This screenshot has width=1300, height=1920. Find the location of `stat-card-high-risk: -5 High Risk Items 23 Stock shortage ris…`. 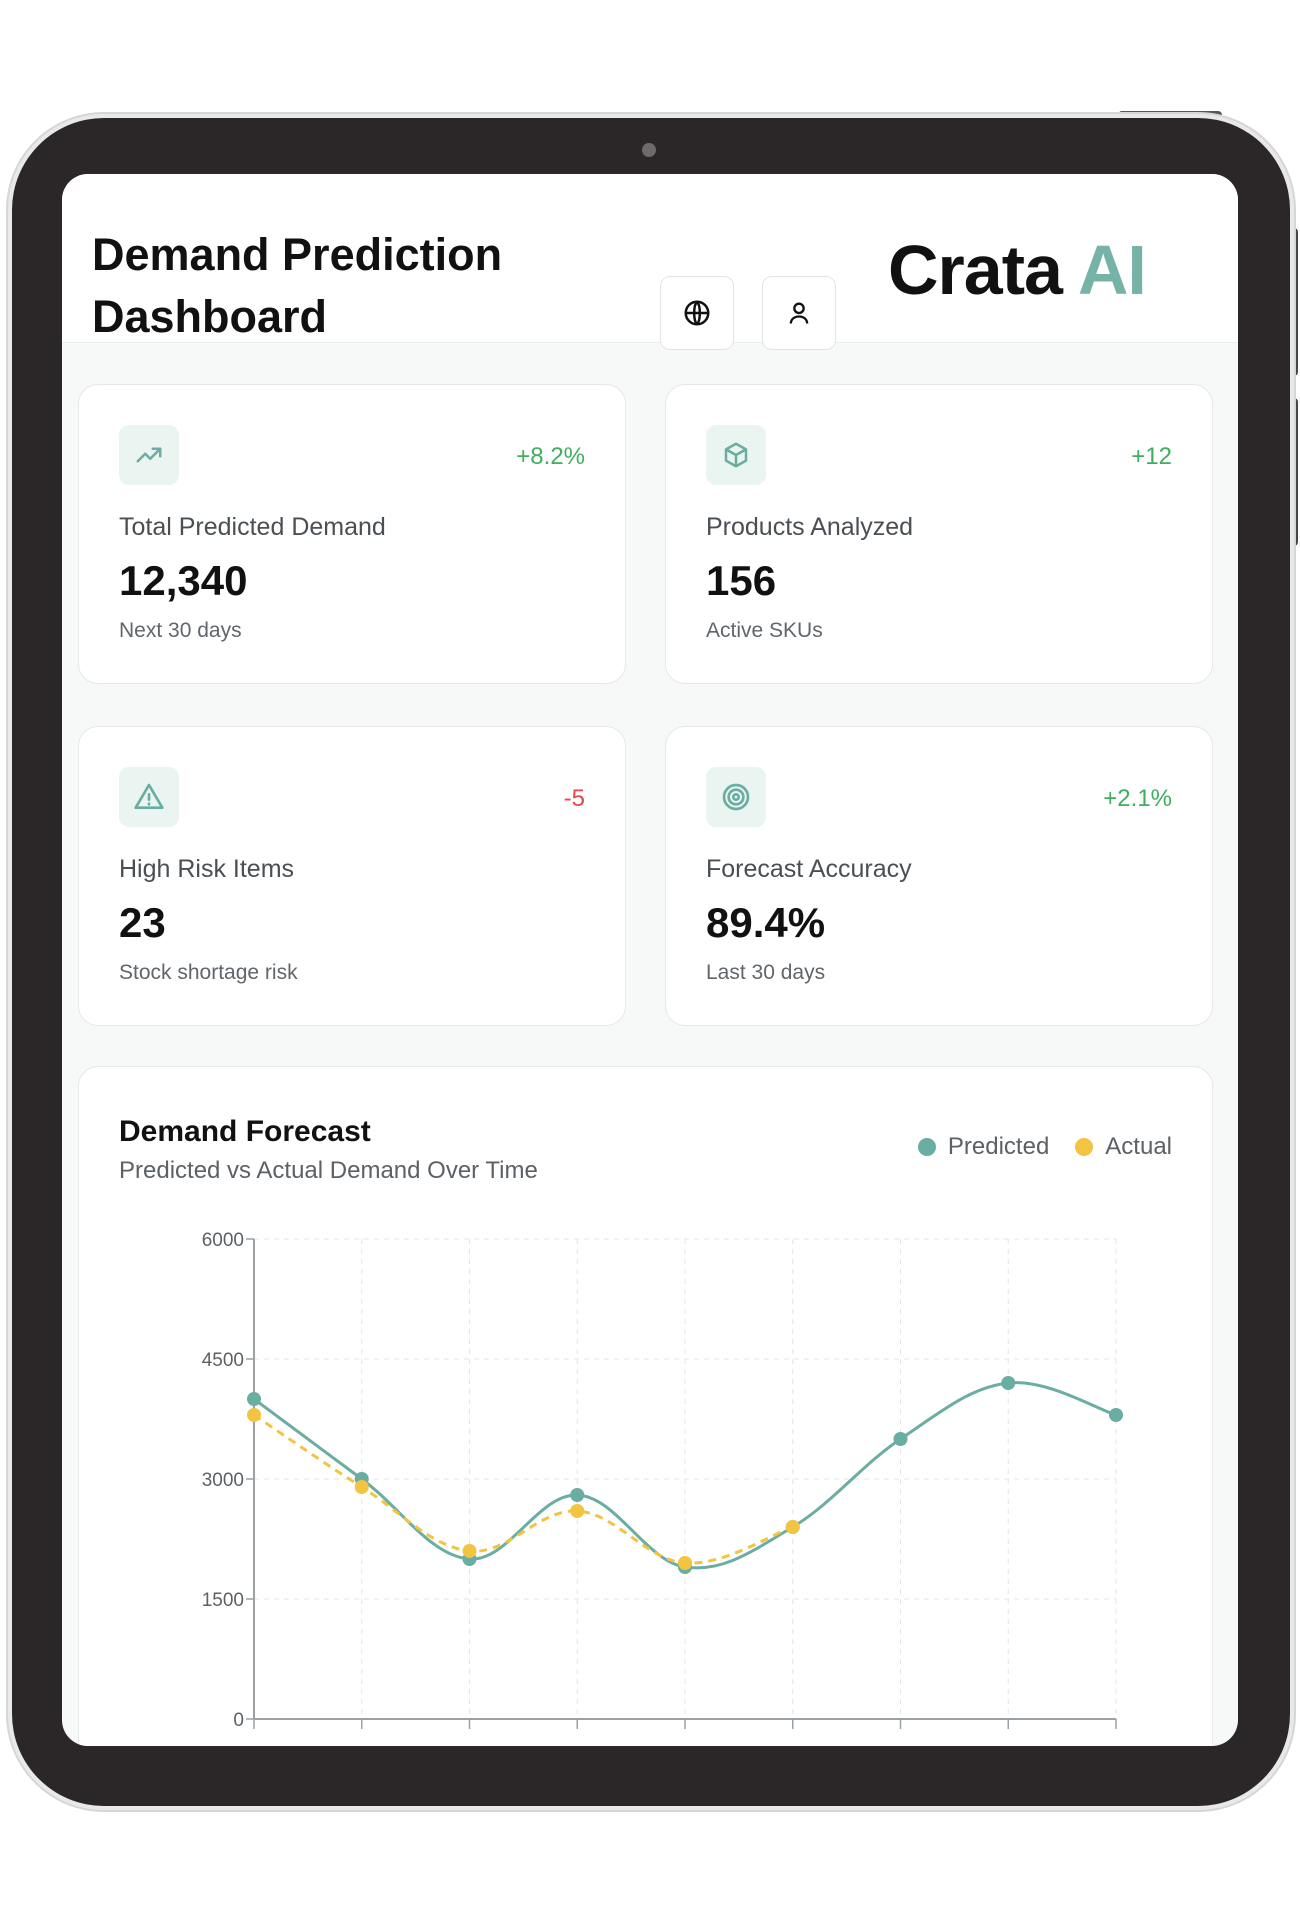

stat-card-high-risk: -5 High Risk Items 23 Stock shortage ris… is located at coordinates (352, 876).